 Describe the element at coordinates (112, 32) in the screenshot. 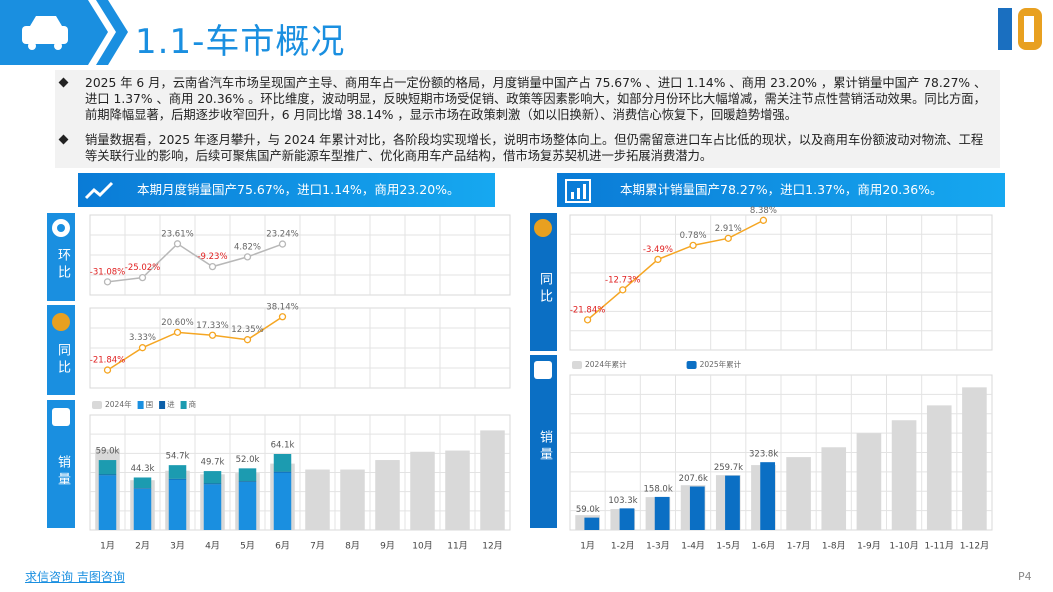

I see `chevron` at that location.